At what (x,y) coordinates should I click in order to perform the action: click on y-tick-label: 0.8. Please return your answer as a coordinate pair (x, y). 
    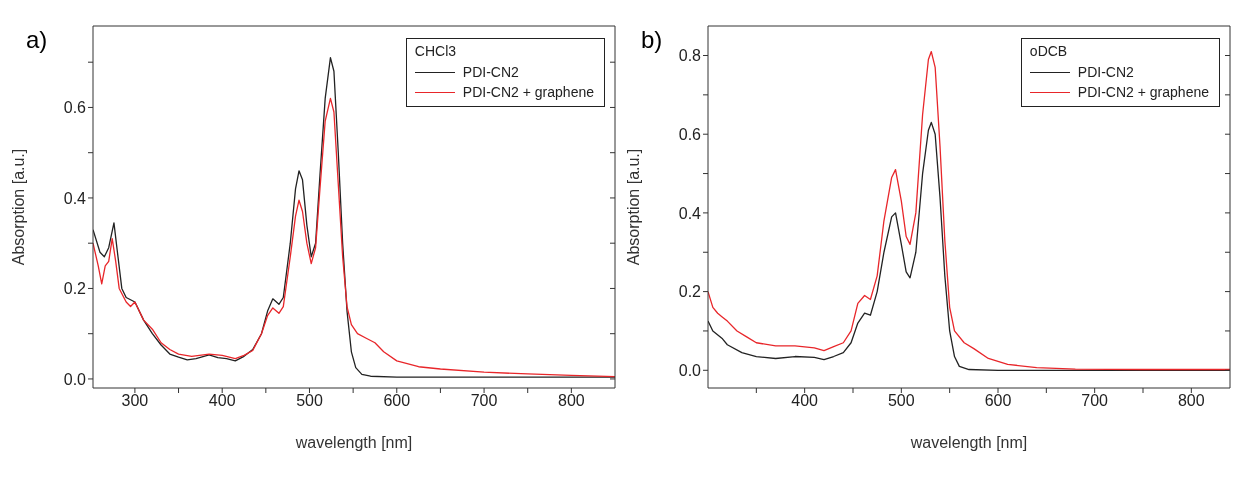
    Looking at the image, I should click on (690, 56).